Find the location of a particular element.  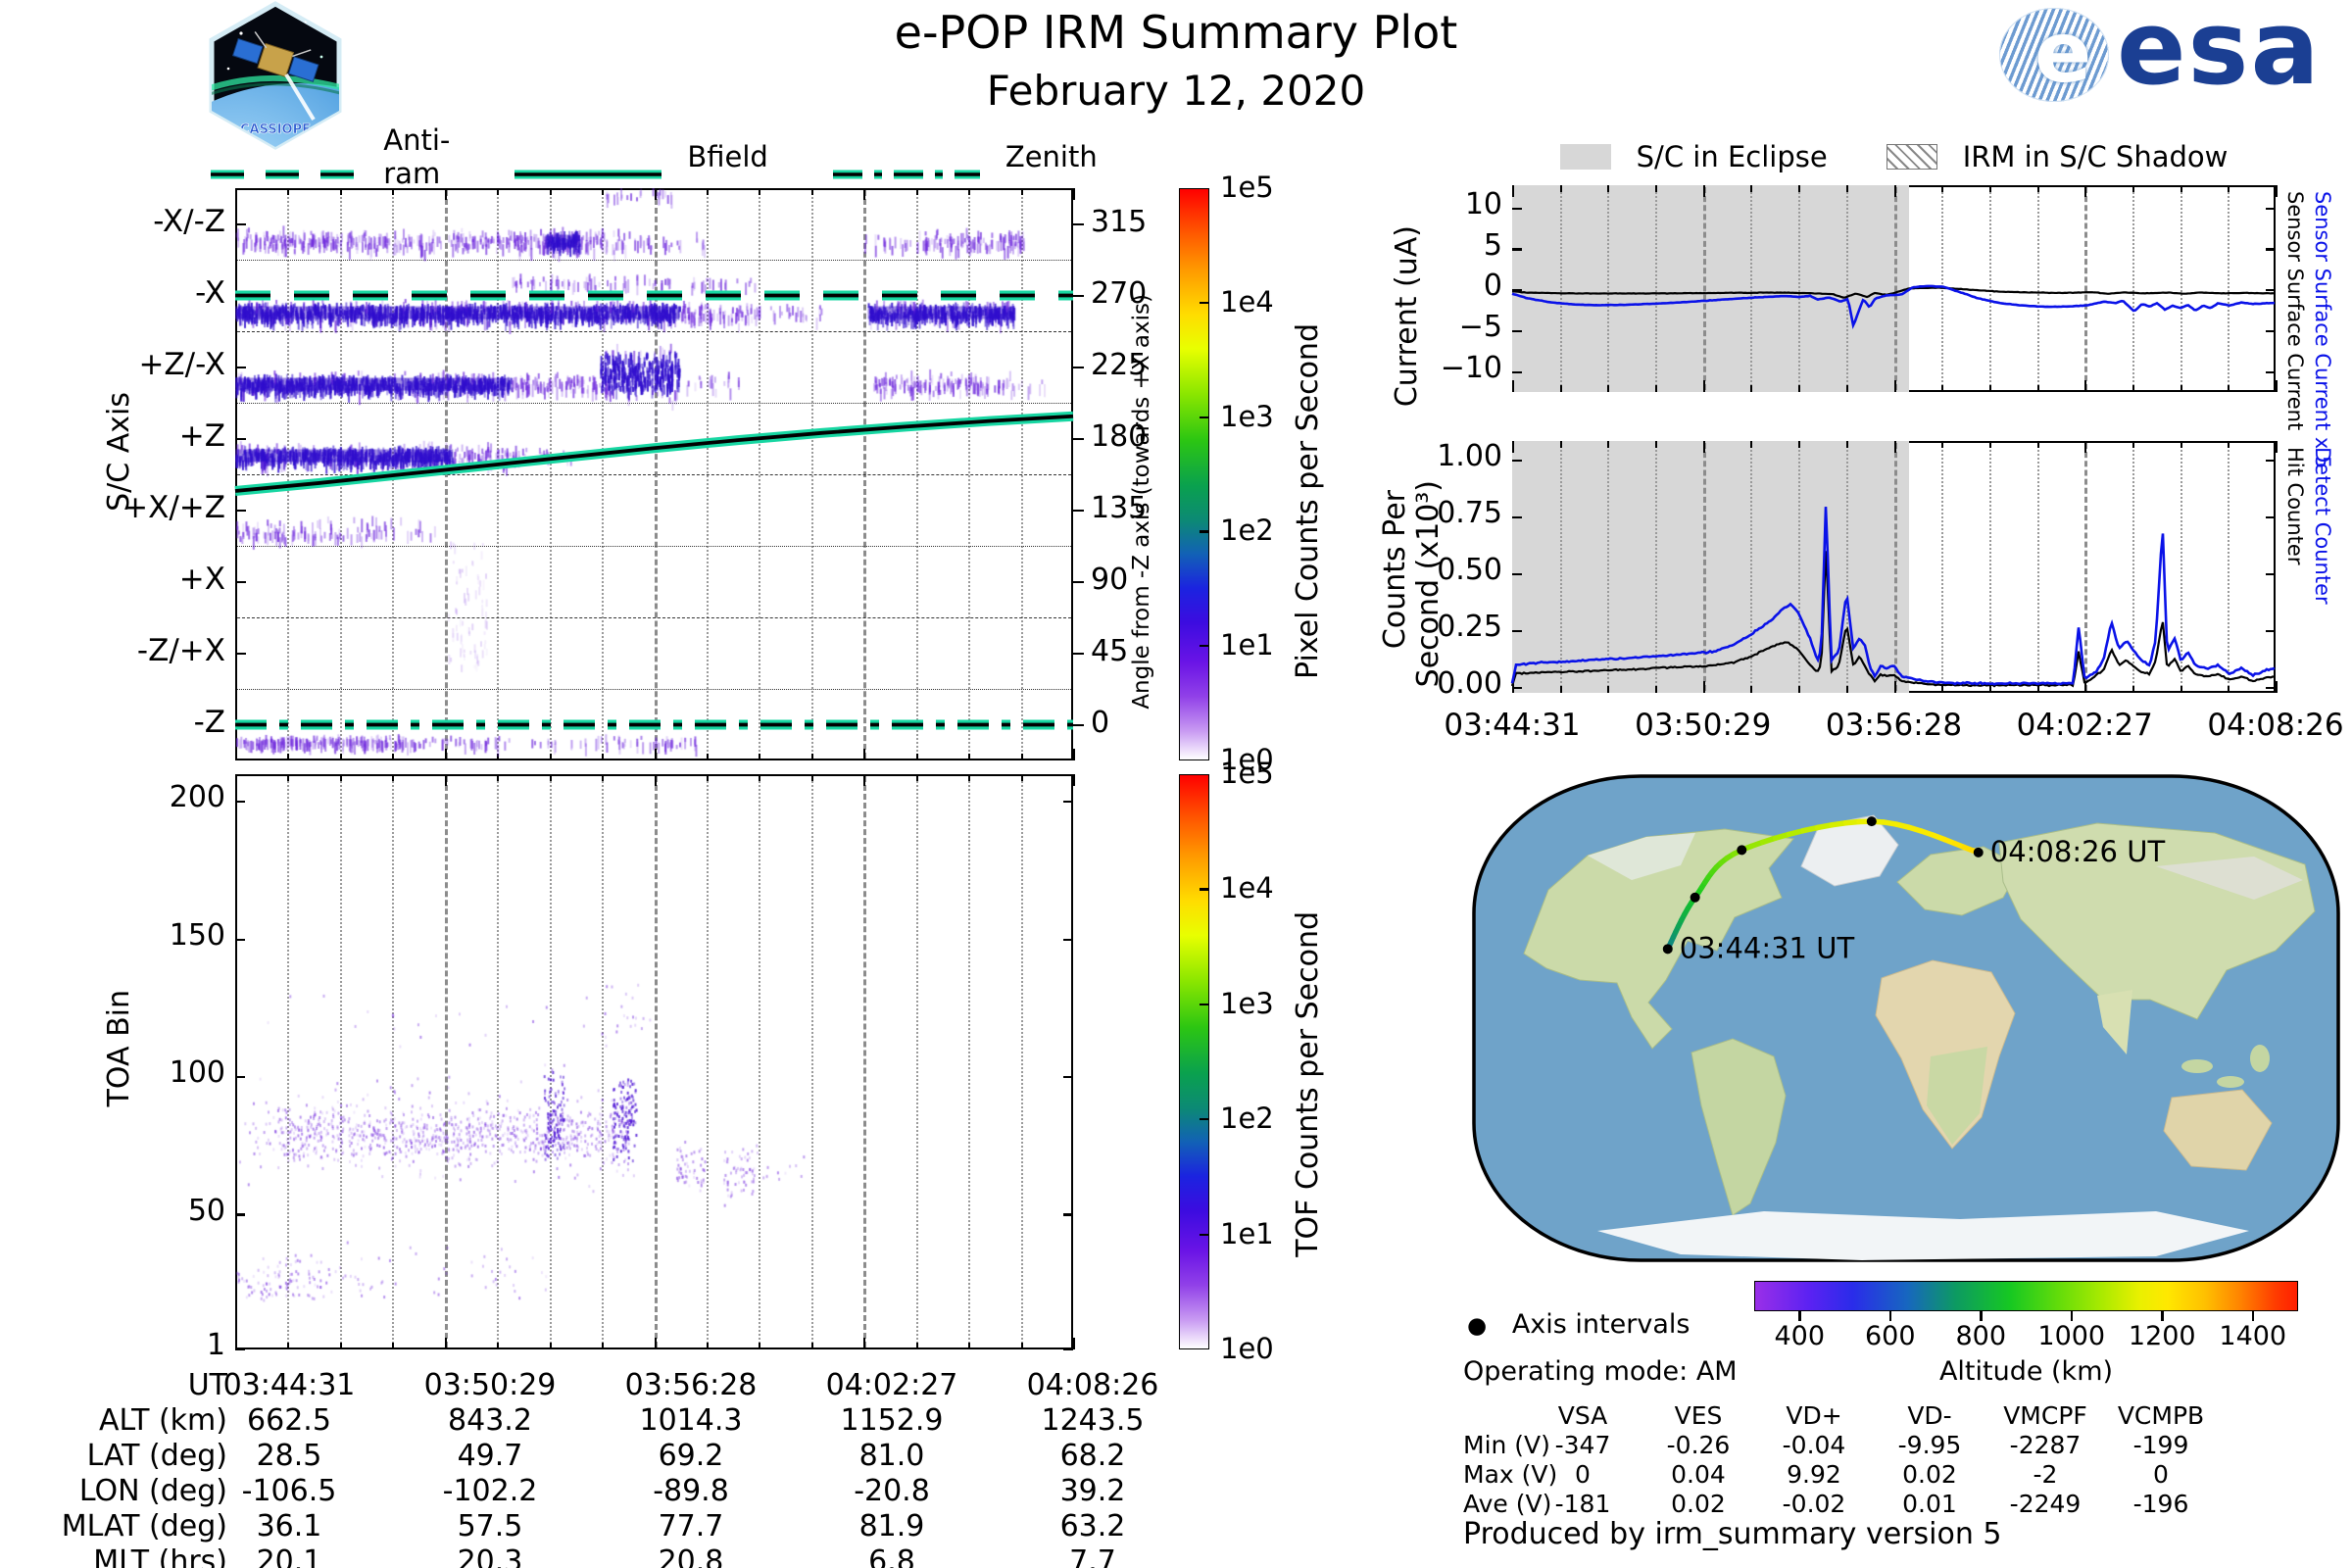

angle-tick-label: 45 is located at coordinates (1110, 650).